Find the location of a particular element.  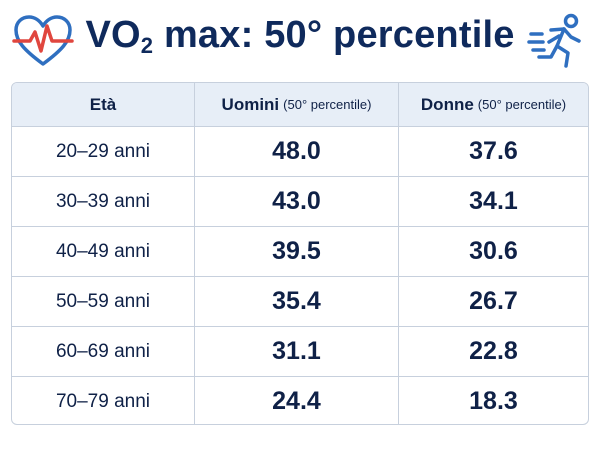

header-women-note: (50° percentile) is located at coordinates (522, 104).